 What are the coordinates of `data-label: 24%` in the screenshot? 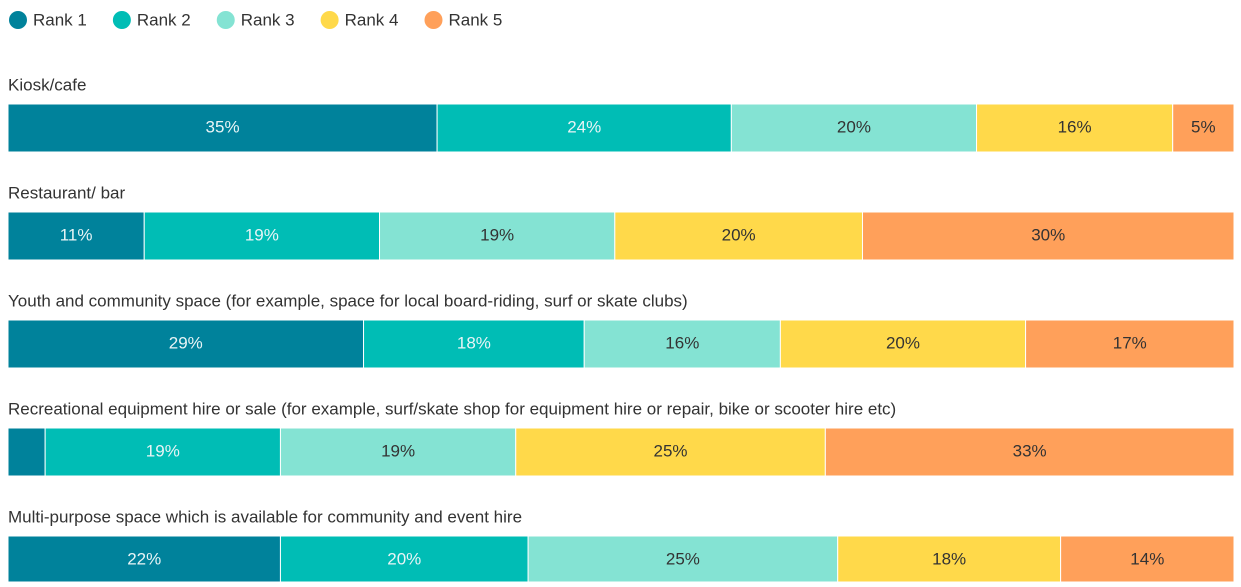 It's located at (584, 126).